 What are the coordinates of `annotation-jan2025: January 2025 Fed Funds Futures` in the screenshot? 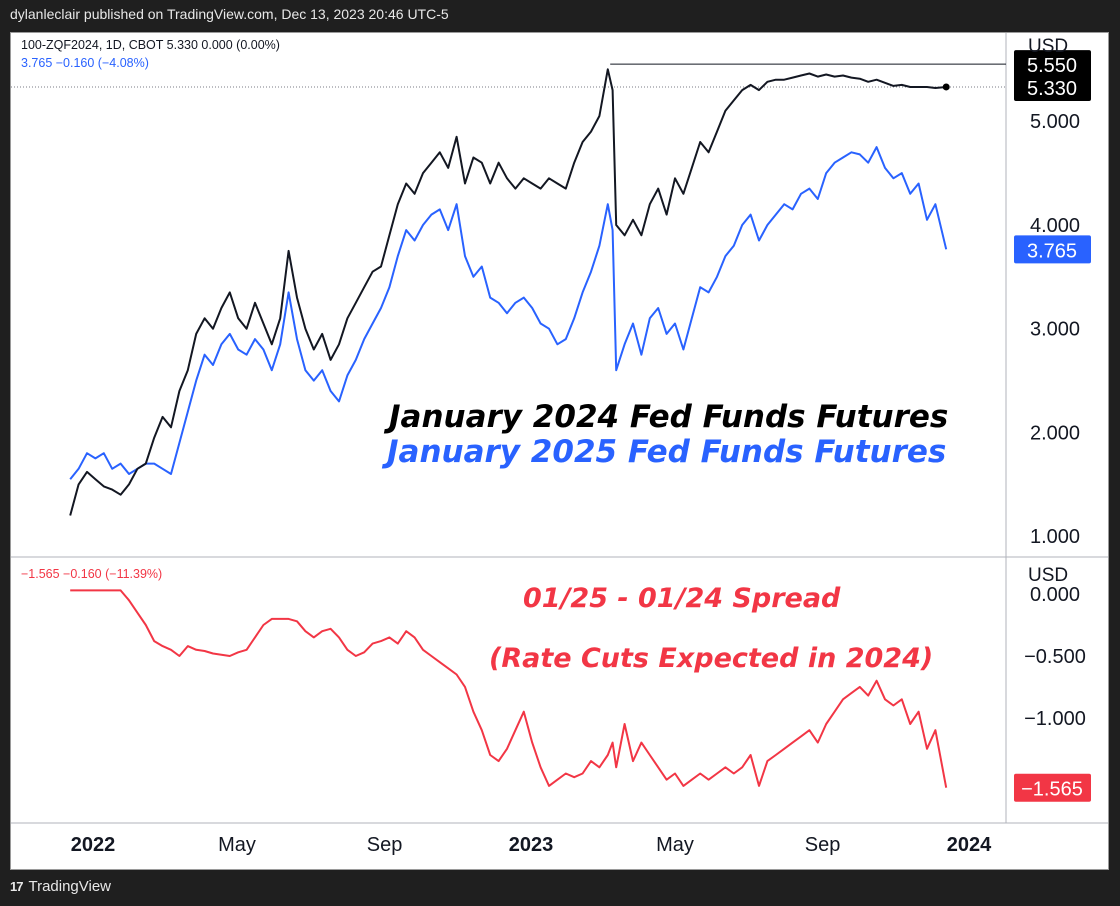 It's located at (667, 452).